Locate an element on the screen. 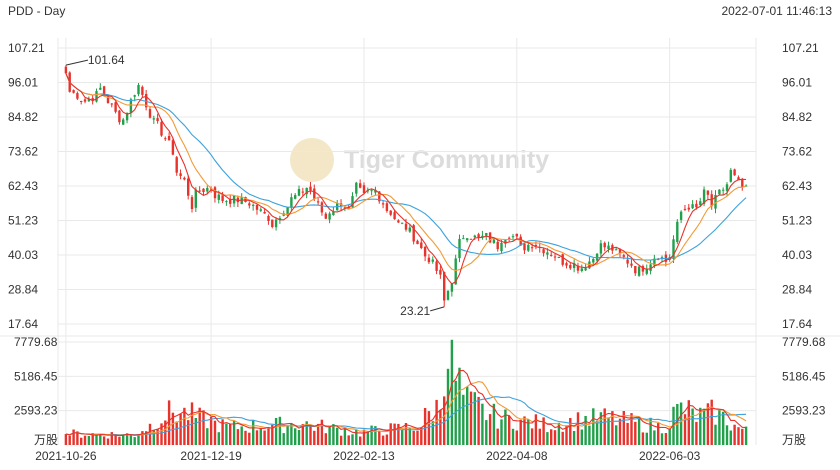 The width and height of the screenshot is (840, 470). x-tick-label: 2022-02-13 is located at coordinates (364, 456).